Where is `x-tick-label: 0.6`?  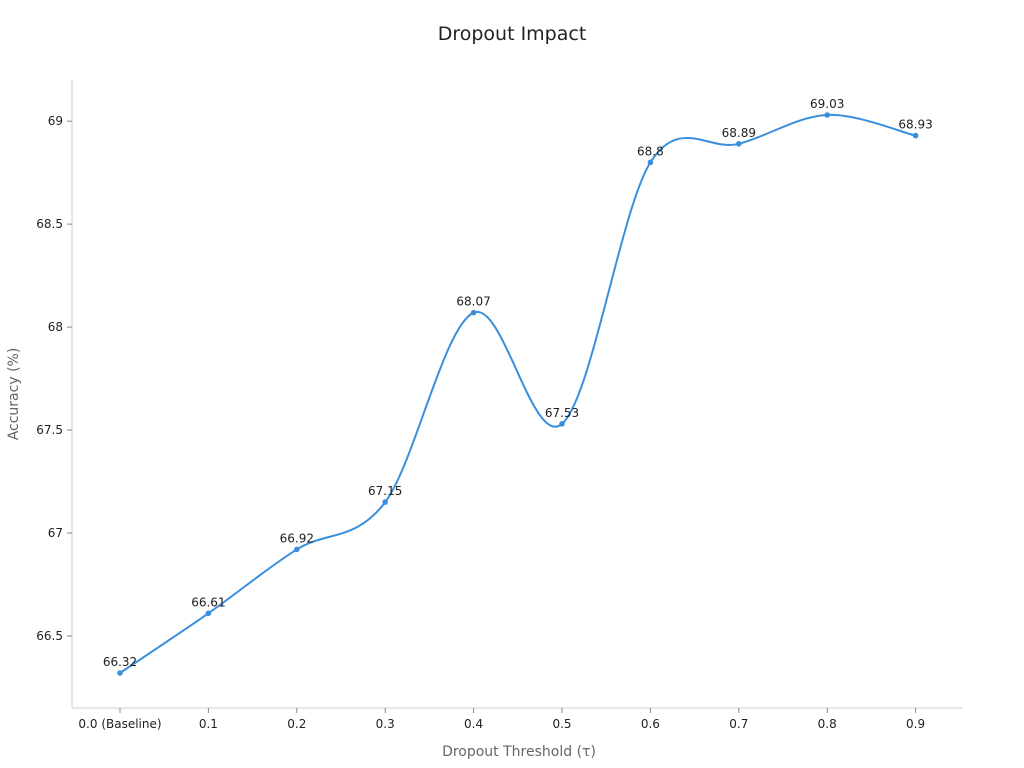 x-tick-label: 0.6 is located at coordinates (650, 724).